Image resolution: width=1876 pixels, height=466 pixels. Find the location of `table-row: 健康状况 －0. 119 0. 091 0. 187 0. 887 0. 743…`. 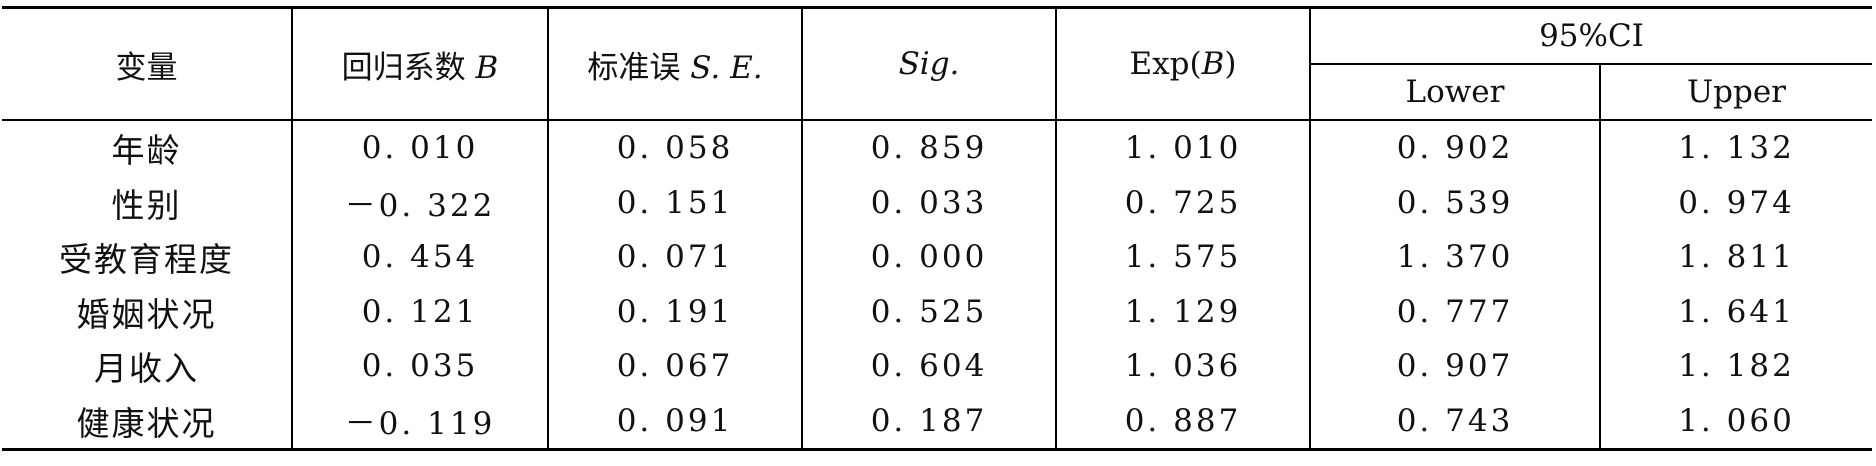

table-row: 健康状况 －0. 119 0. 091 0. 187 0. 887 0. 743… is located at coordinates (937, 421).